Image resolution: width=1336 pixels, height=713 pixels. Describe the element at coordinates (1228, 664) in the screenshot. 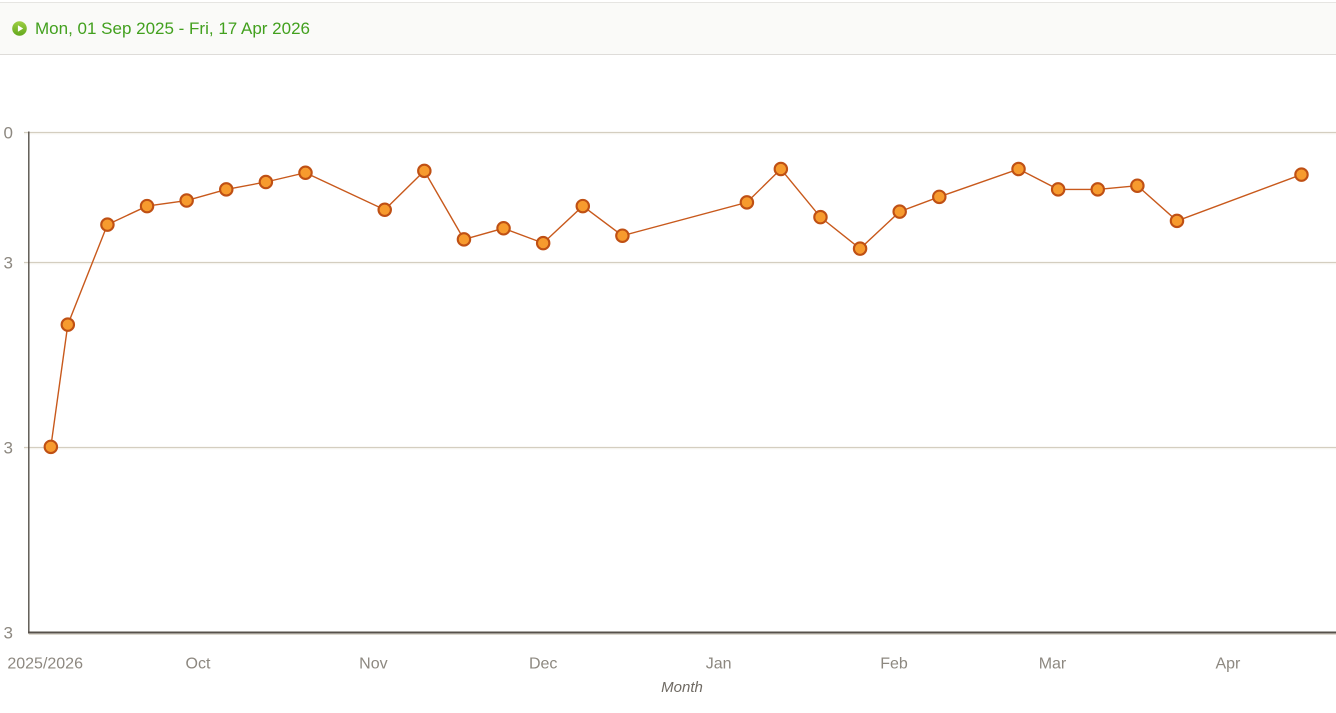

I see `x-axis-tick-label: Apr` at that location.